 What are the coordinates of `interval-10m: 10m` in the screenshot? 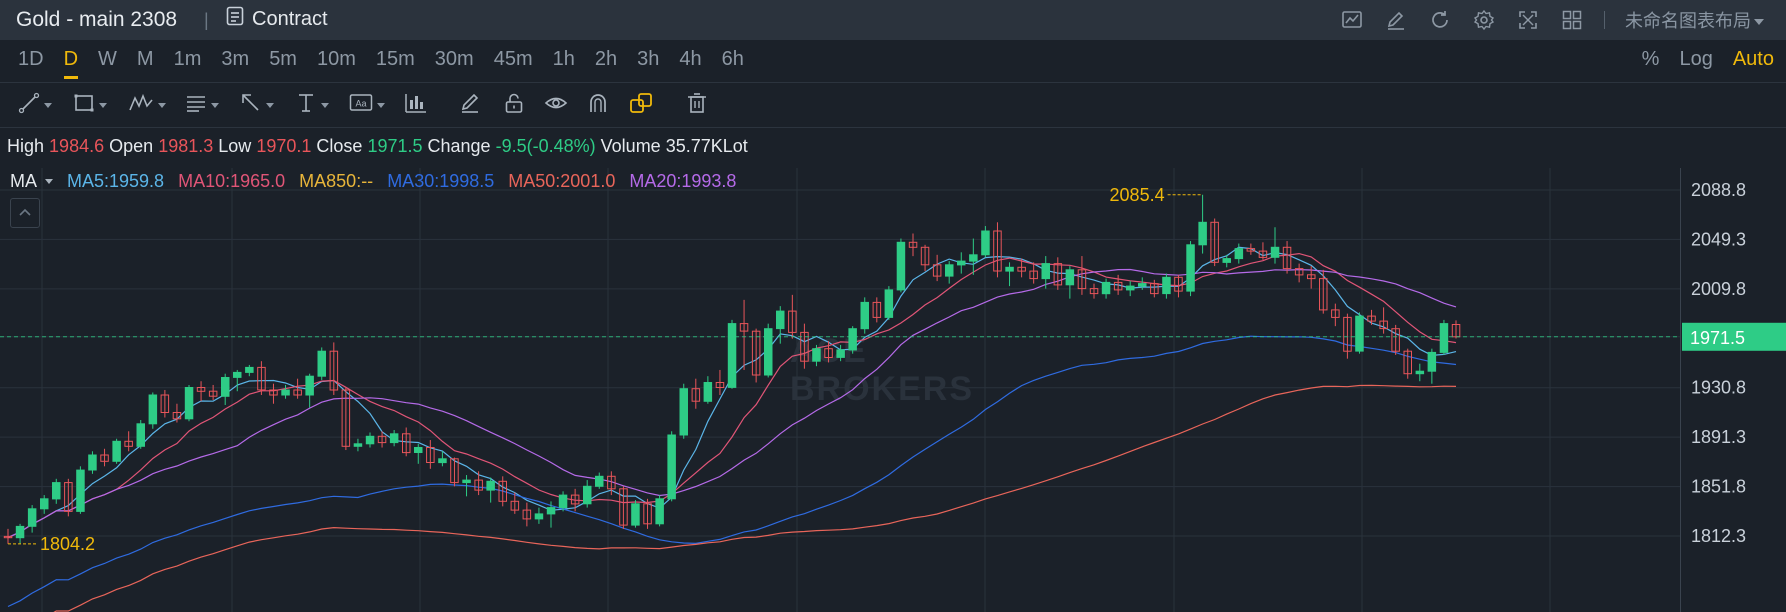 It's located at (336, 59).